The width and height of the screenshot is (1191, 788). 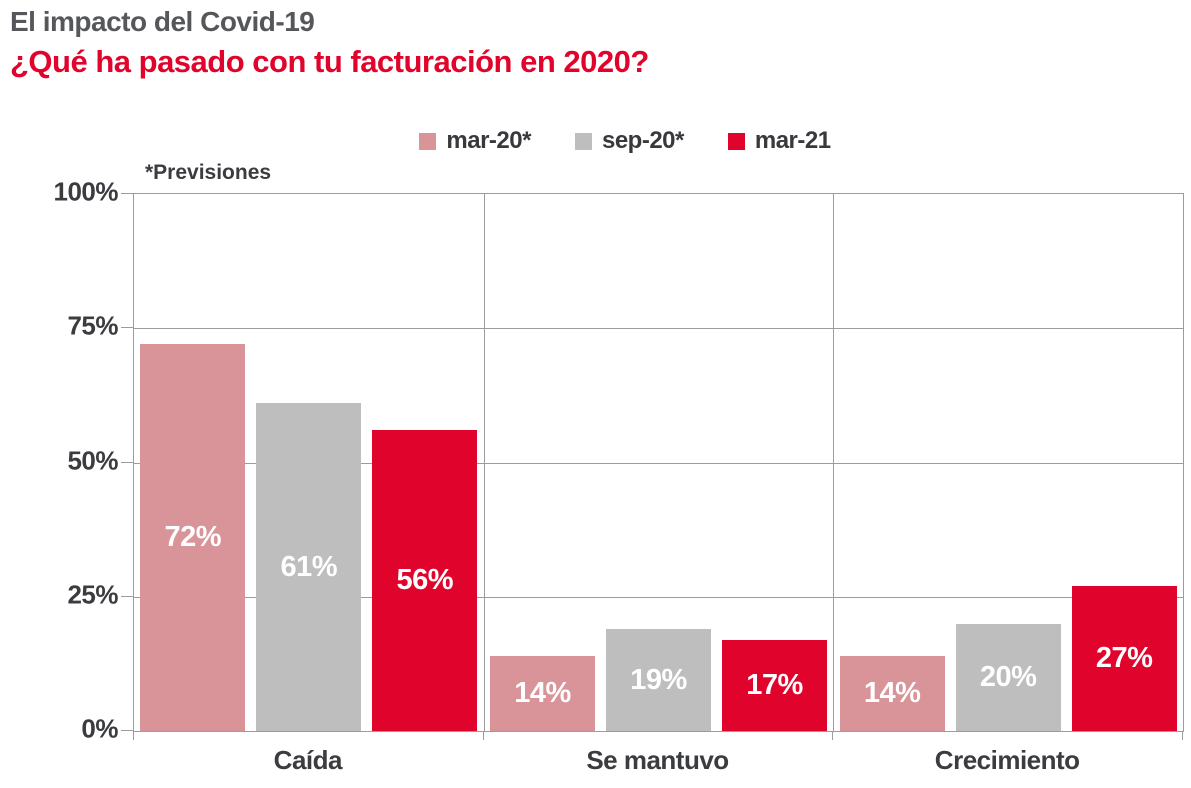 I want to click on footnote-previsiones: *Previsiones, so click(x=208, y=172).